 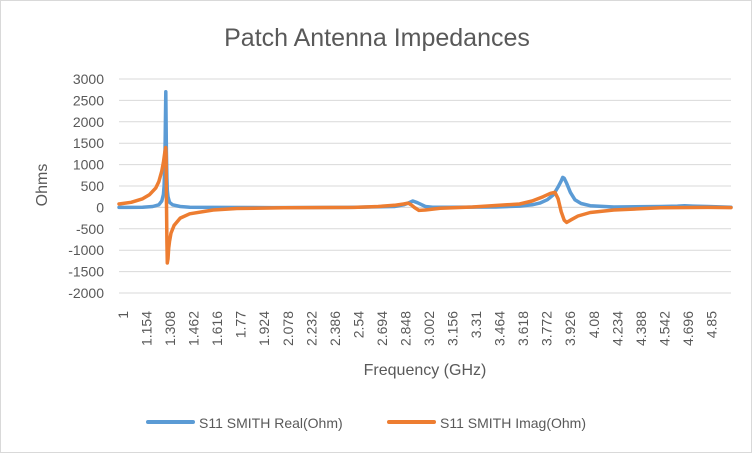 I want to click on x-tick-label: 1.462, so click(x=194, y=328).